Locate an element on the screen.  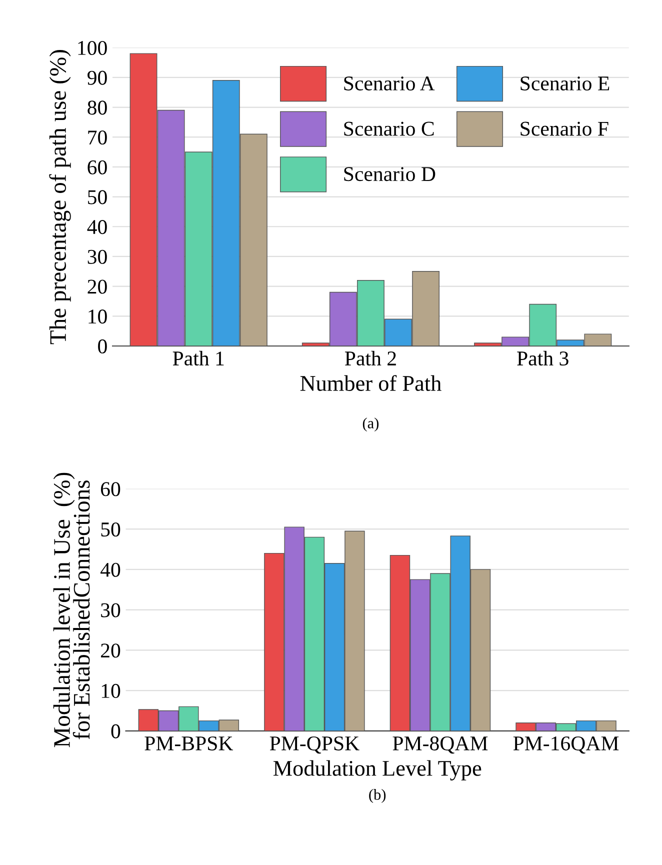
x-tick-label: PM-QPSK is located at coordinates (315, 745).